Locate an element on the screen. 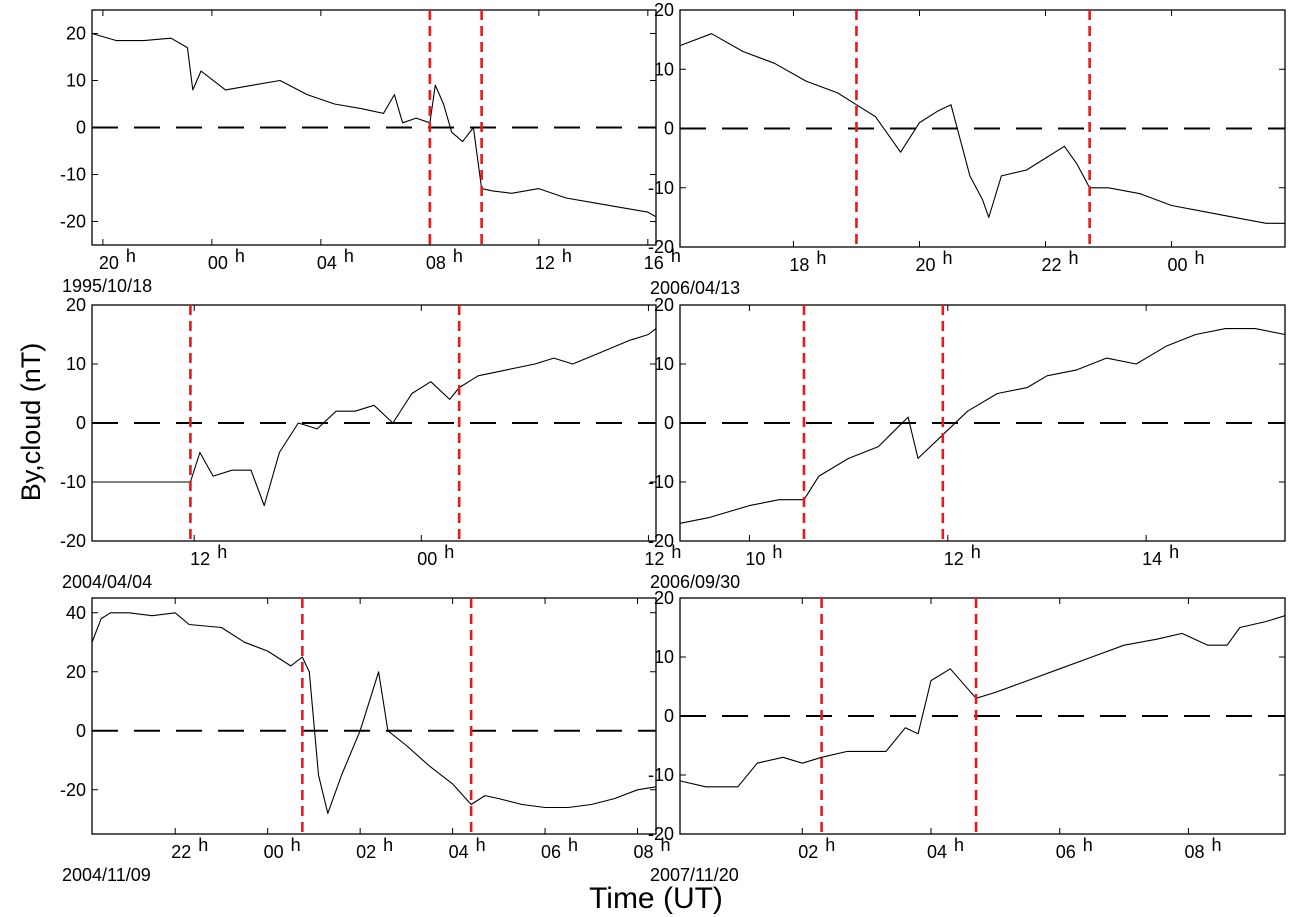 This screenshot has height=917, width=1292. panel-date-label: 2006/04/13 is located at coordinates (695, 288).